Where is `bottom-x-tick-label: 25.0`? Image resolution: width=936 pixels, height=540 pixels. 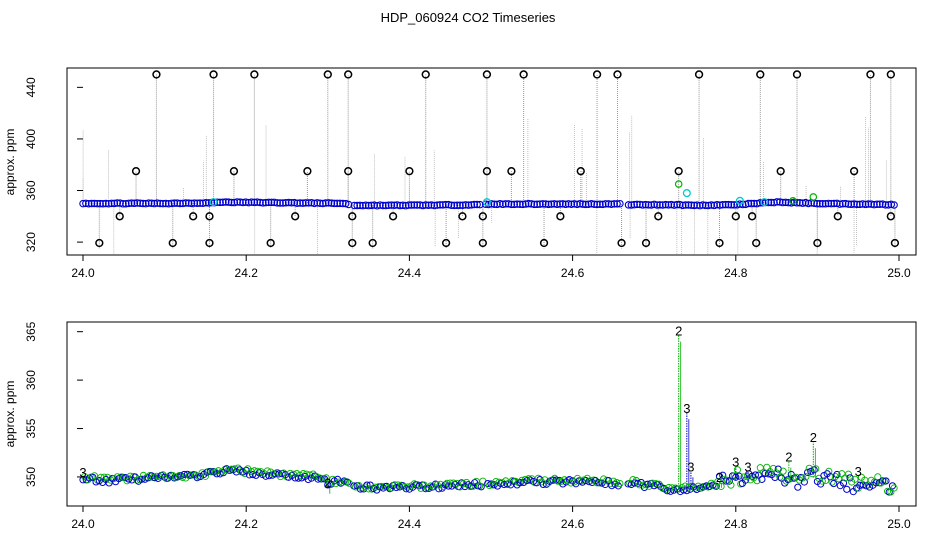 bottom-x-tick-label: 25.0 is located at coordinates (899, 524).